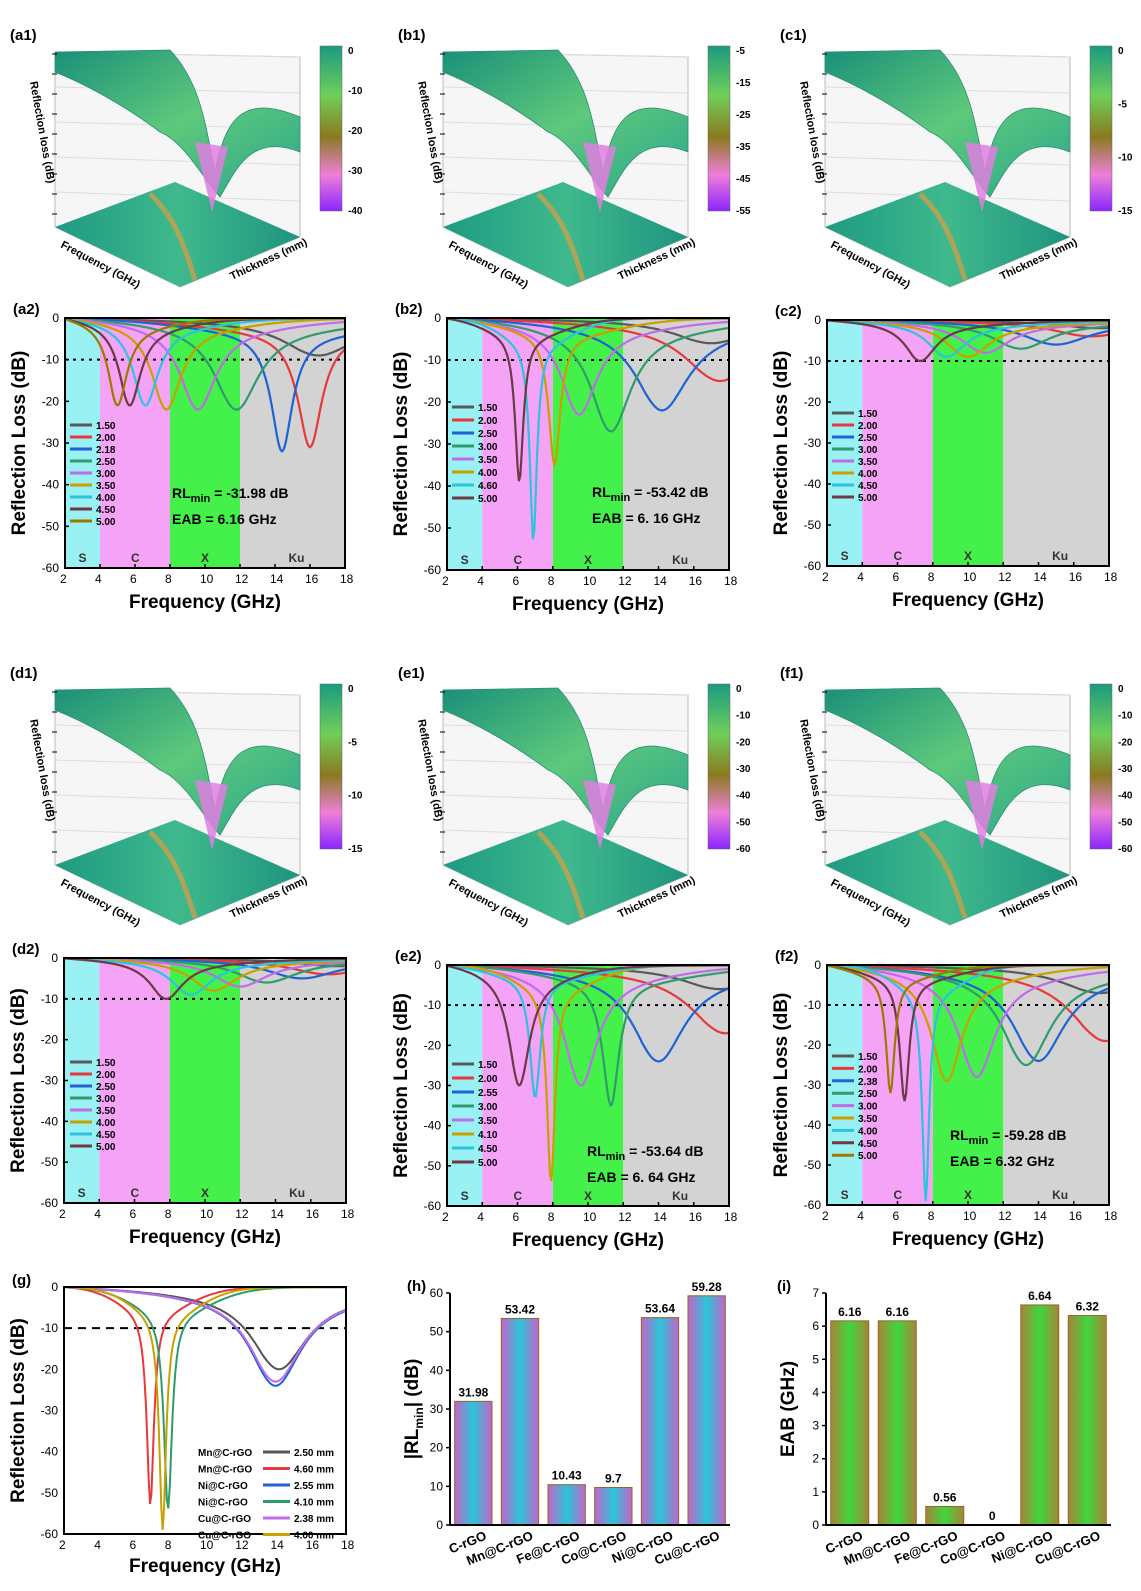  What do you see at coordinates (660, 1309) in the screenshot?
I see `bar-value-label: 53.64` at bounding box center [660, 1309].